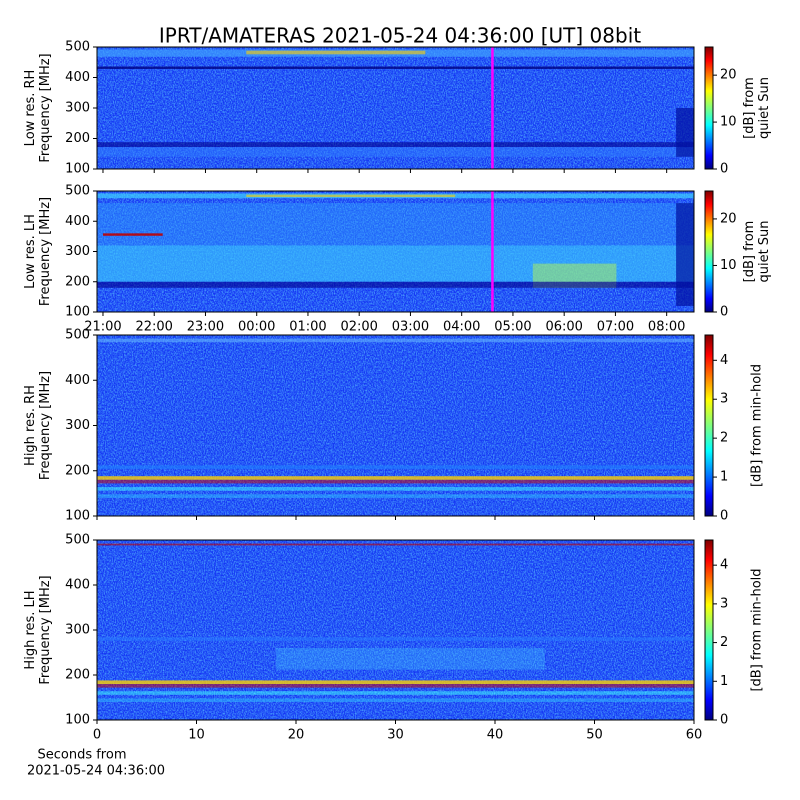 The width and height of the screenshot is (800, 800). What do you see at coordinates (307, 327) in the screenshot?
I see `x-tick-label: 01:00` at bounding box center [307, 327].